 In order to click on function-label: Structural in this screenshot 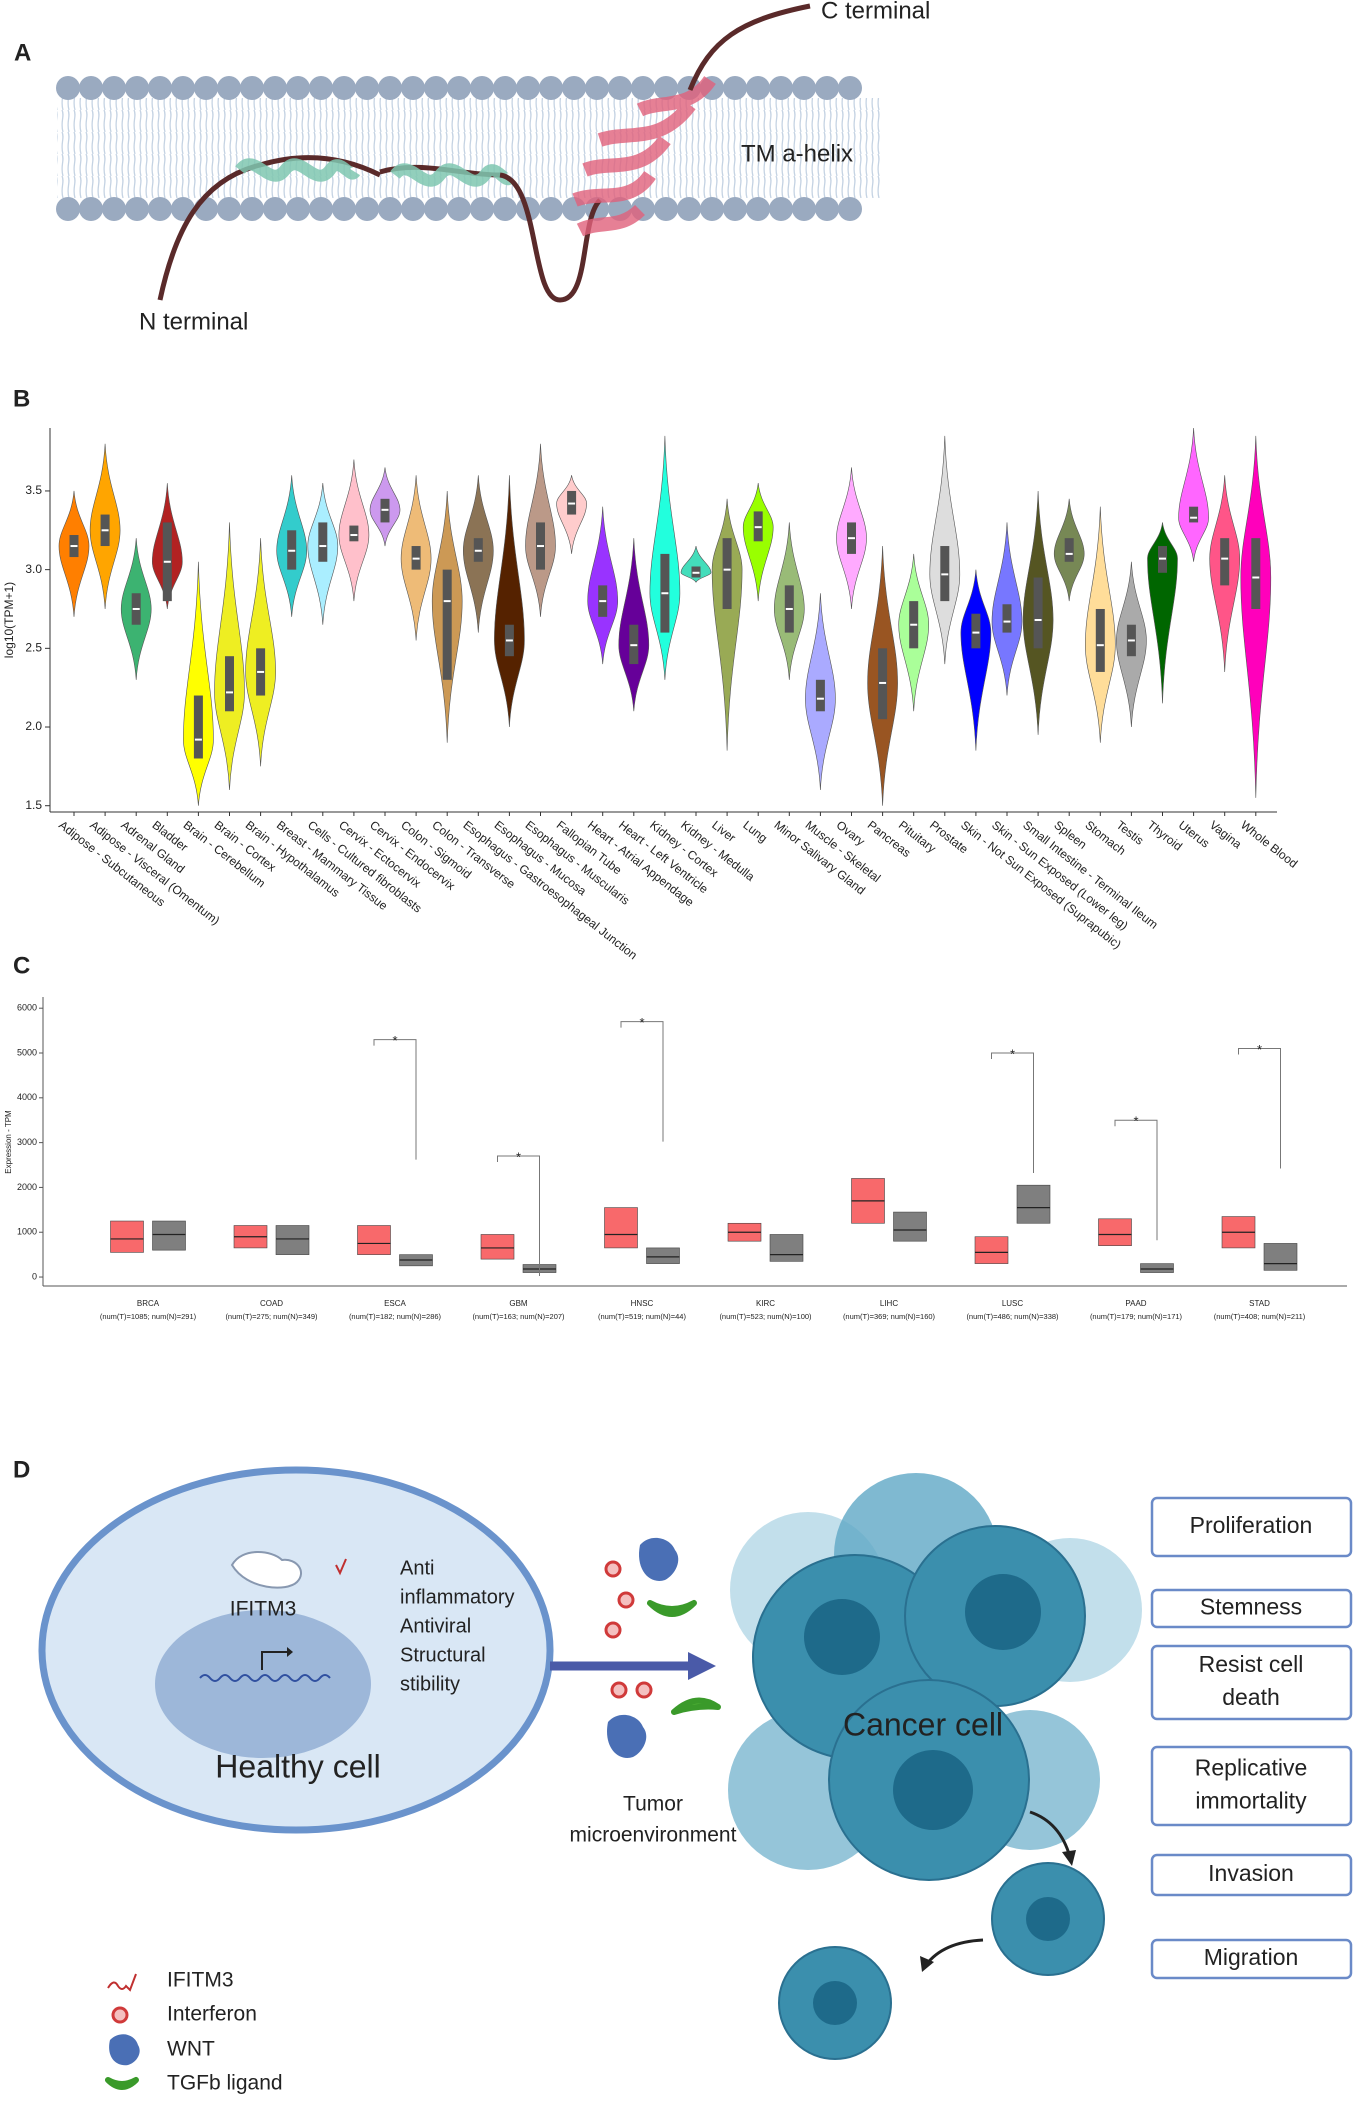, I will do `click(443, 1655)`.